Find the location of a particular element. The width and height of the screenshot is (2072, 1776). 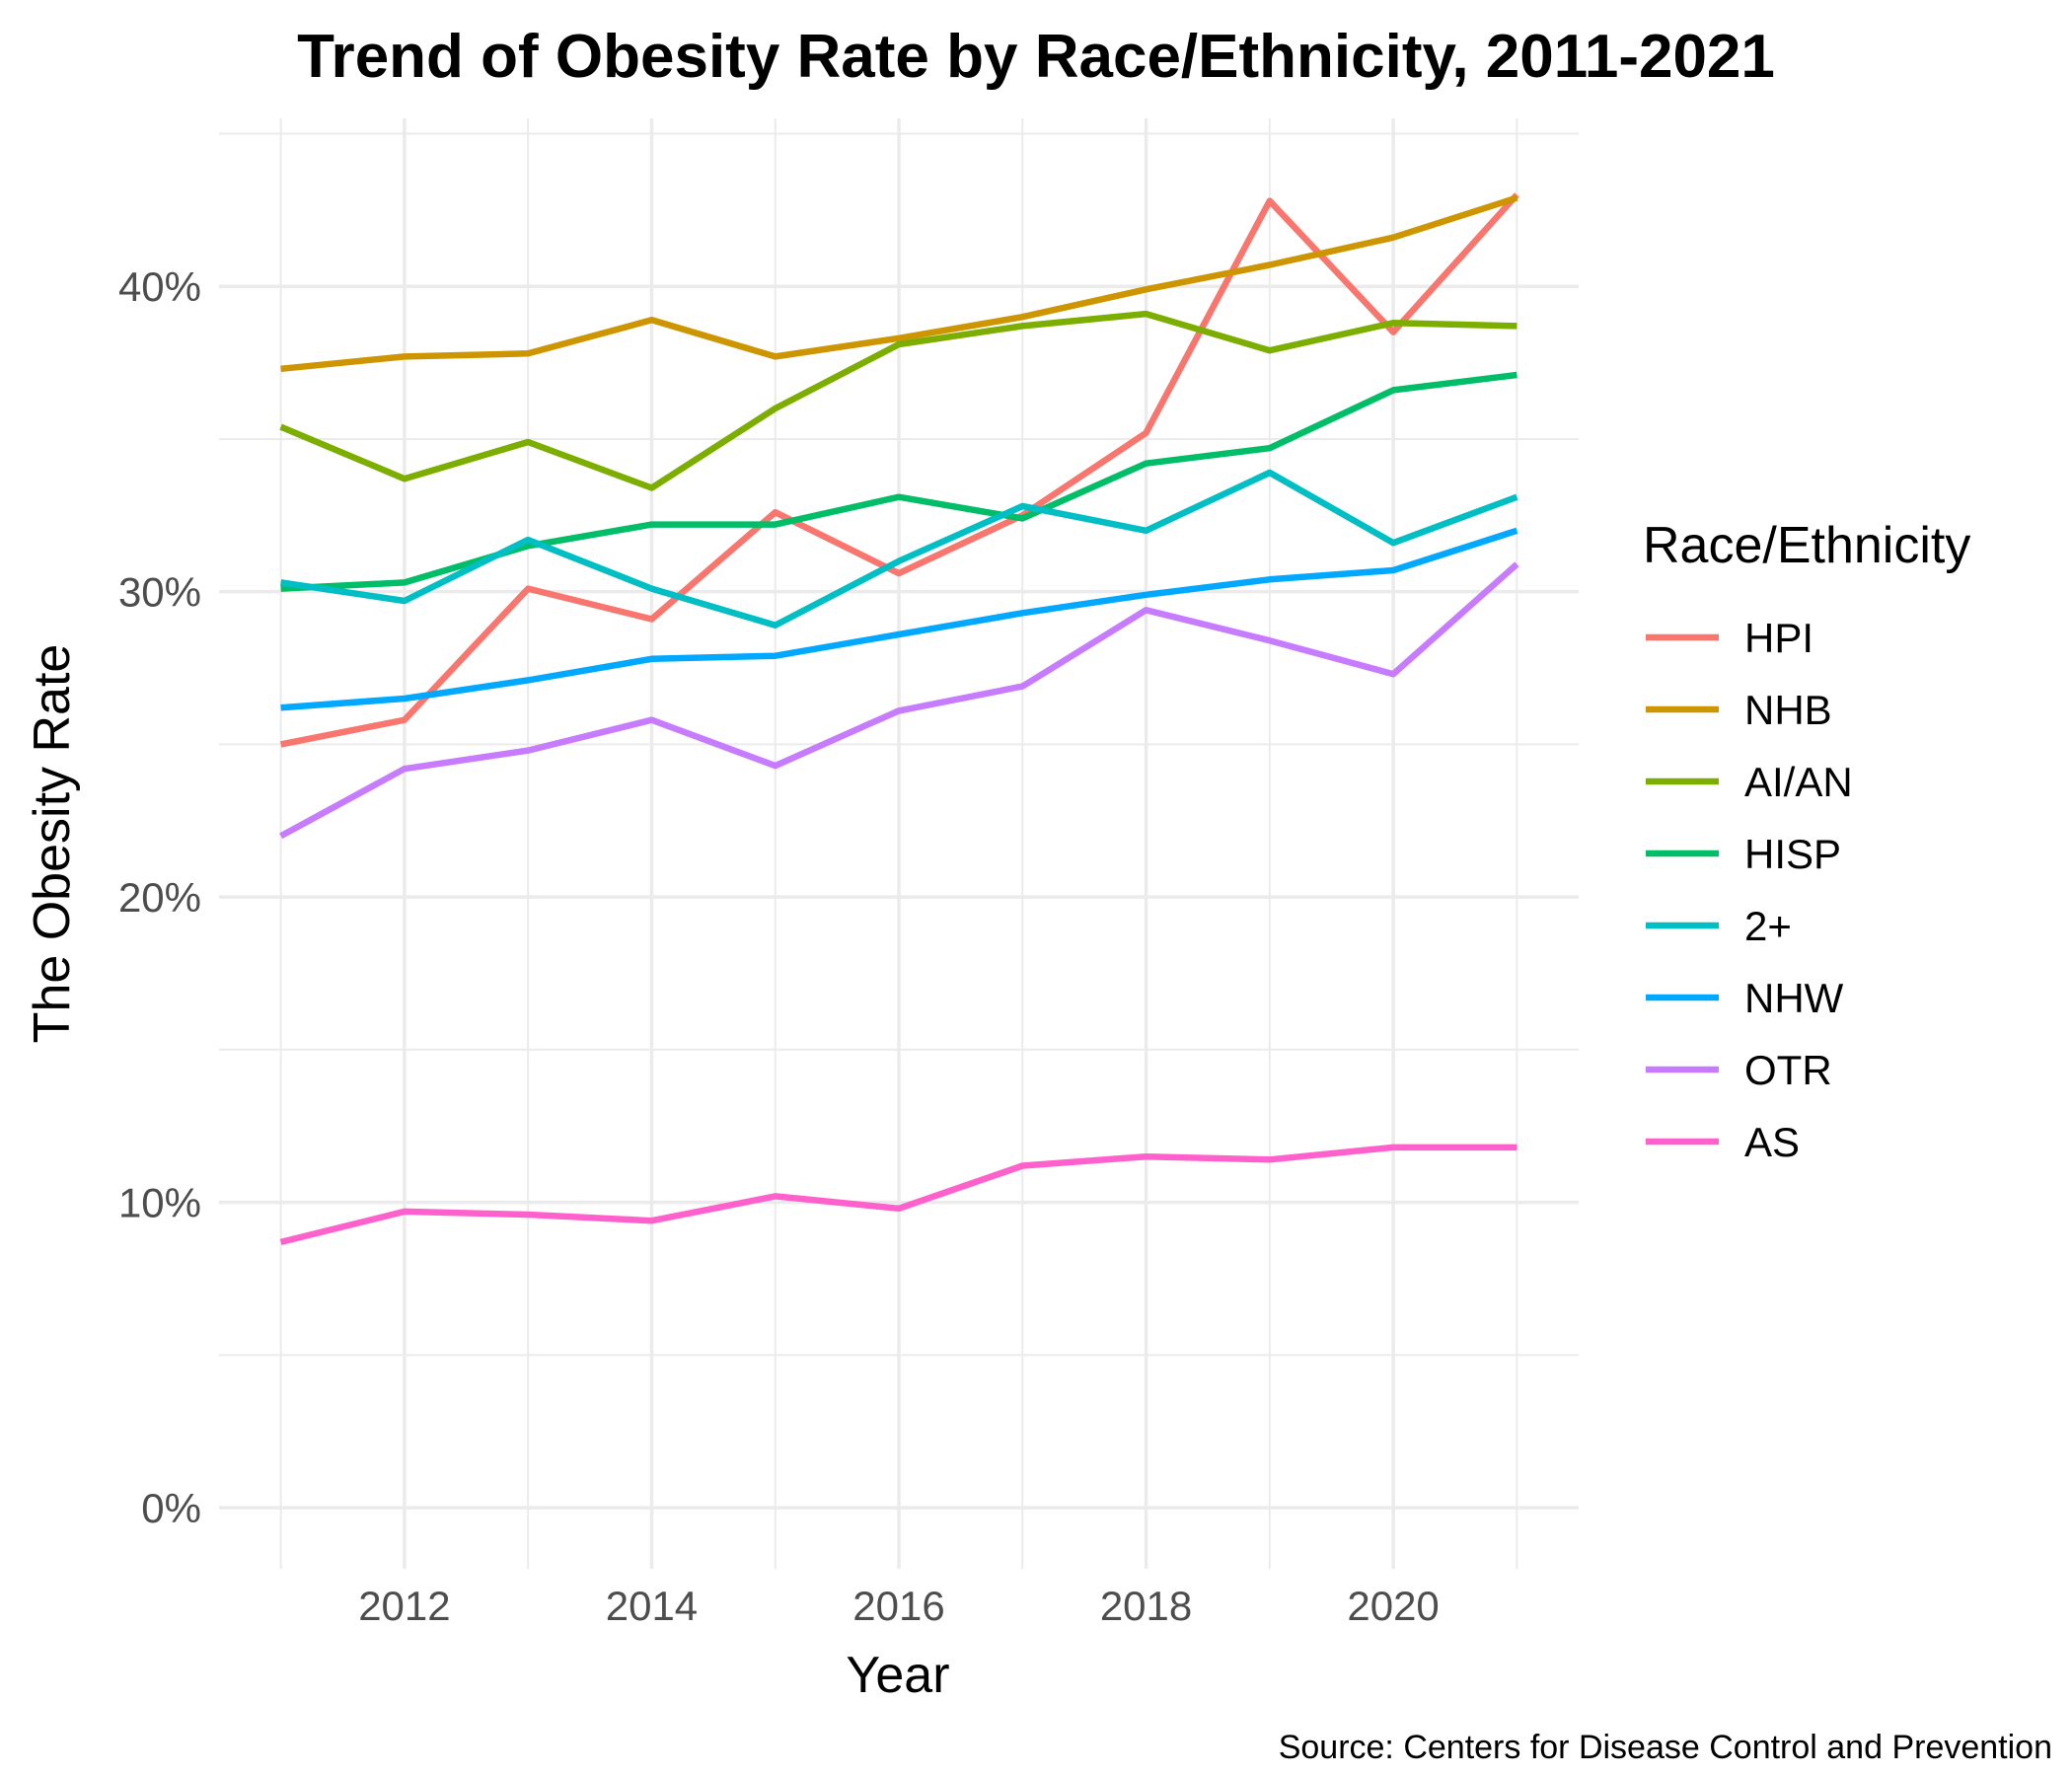

series-line-otr is located at coordinates (899, 700).